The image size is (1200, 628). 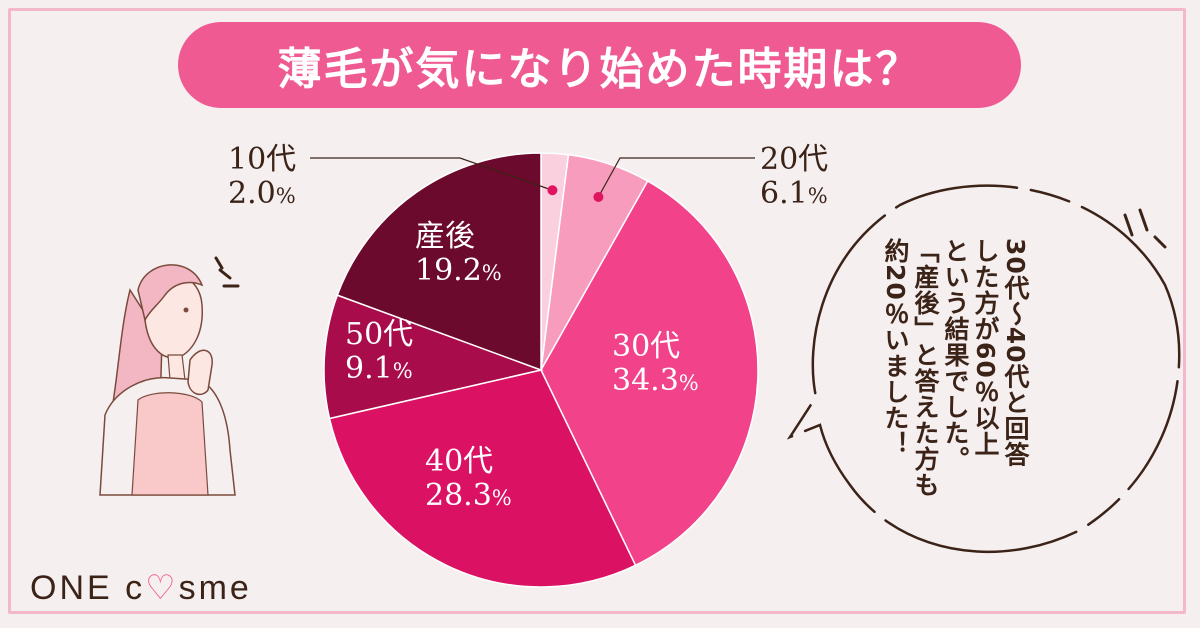 What do you see at coordinates (369, 368) in the screenshot?
I see `label-50s-value: 9.1` at bounding box center [369, 368].